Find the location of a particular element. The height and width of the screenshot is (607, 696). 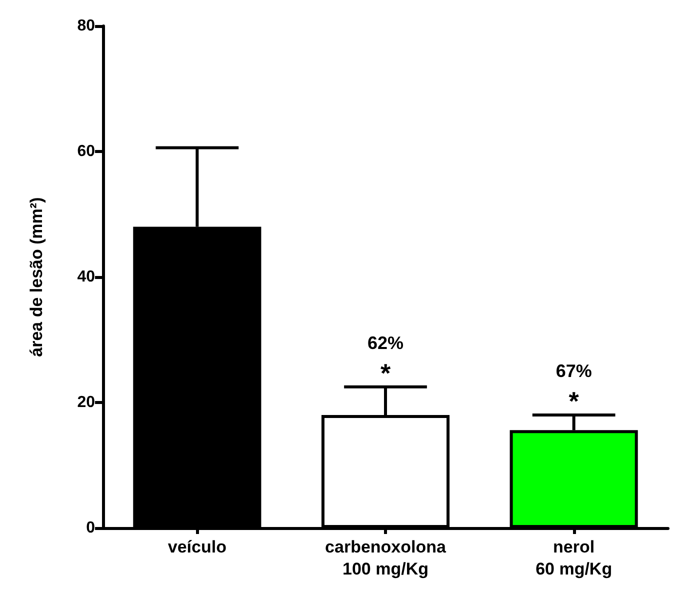

y-tick-label: 80 is located at coordinates (86, 26).